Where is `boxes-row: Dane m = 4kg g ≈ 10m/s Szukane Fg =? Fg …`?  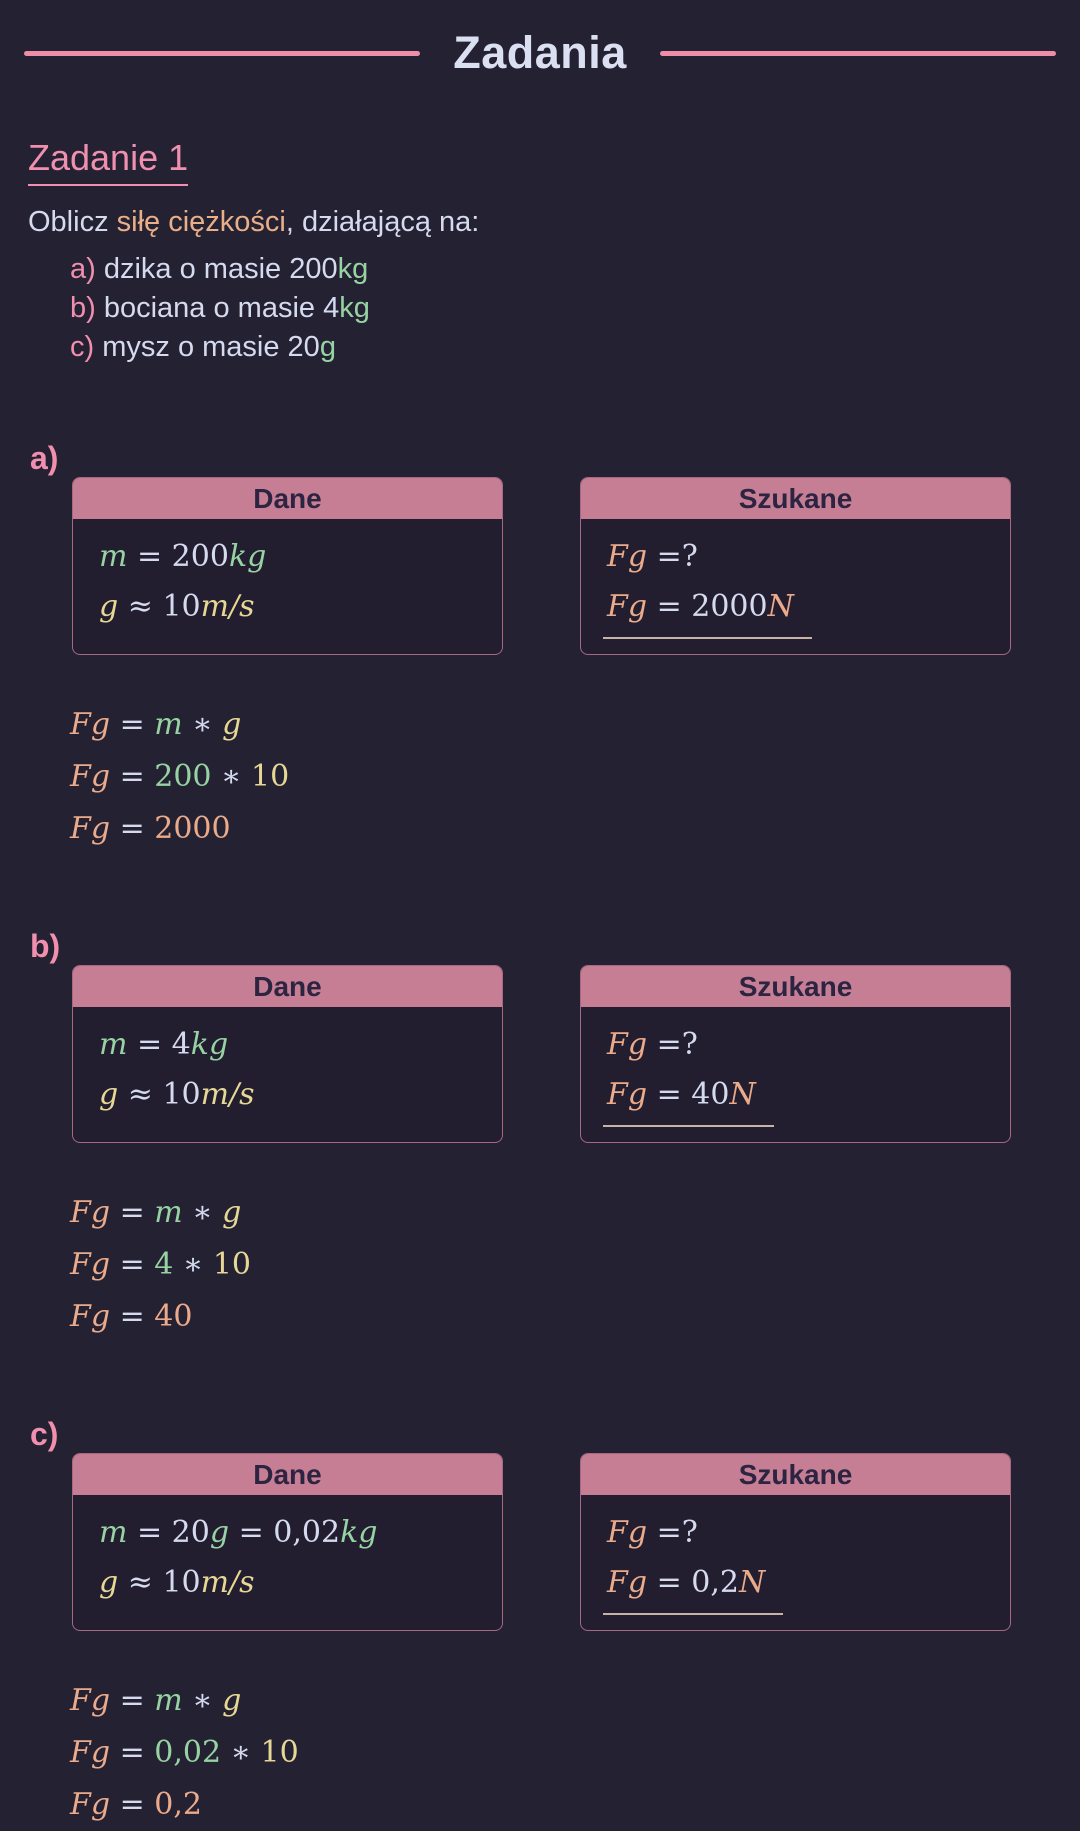
boxes-row: Dane m = 4kg g ≈ 10m/s Szukane Fg =? Fg … is located at coordinates (564, 1054).